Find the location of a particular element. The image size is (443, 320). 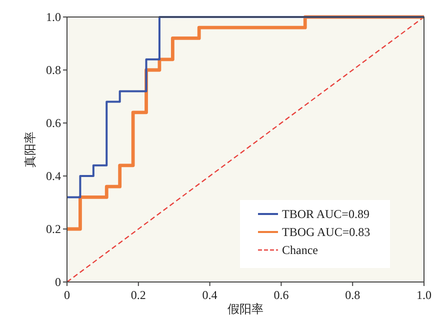

x-tick-label: 0.2 is located at coordinates (138, 295).